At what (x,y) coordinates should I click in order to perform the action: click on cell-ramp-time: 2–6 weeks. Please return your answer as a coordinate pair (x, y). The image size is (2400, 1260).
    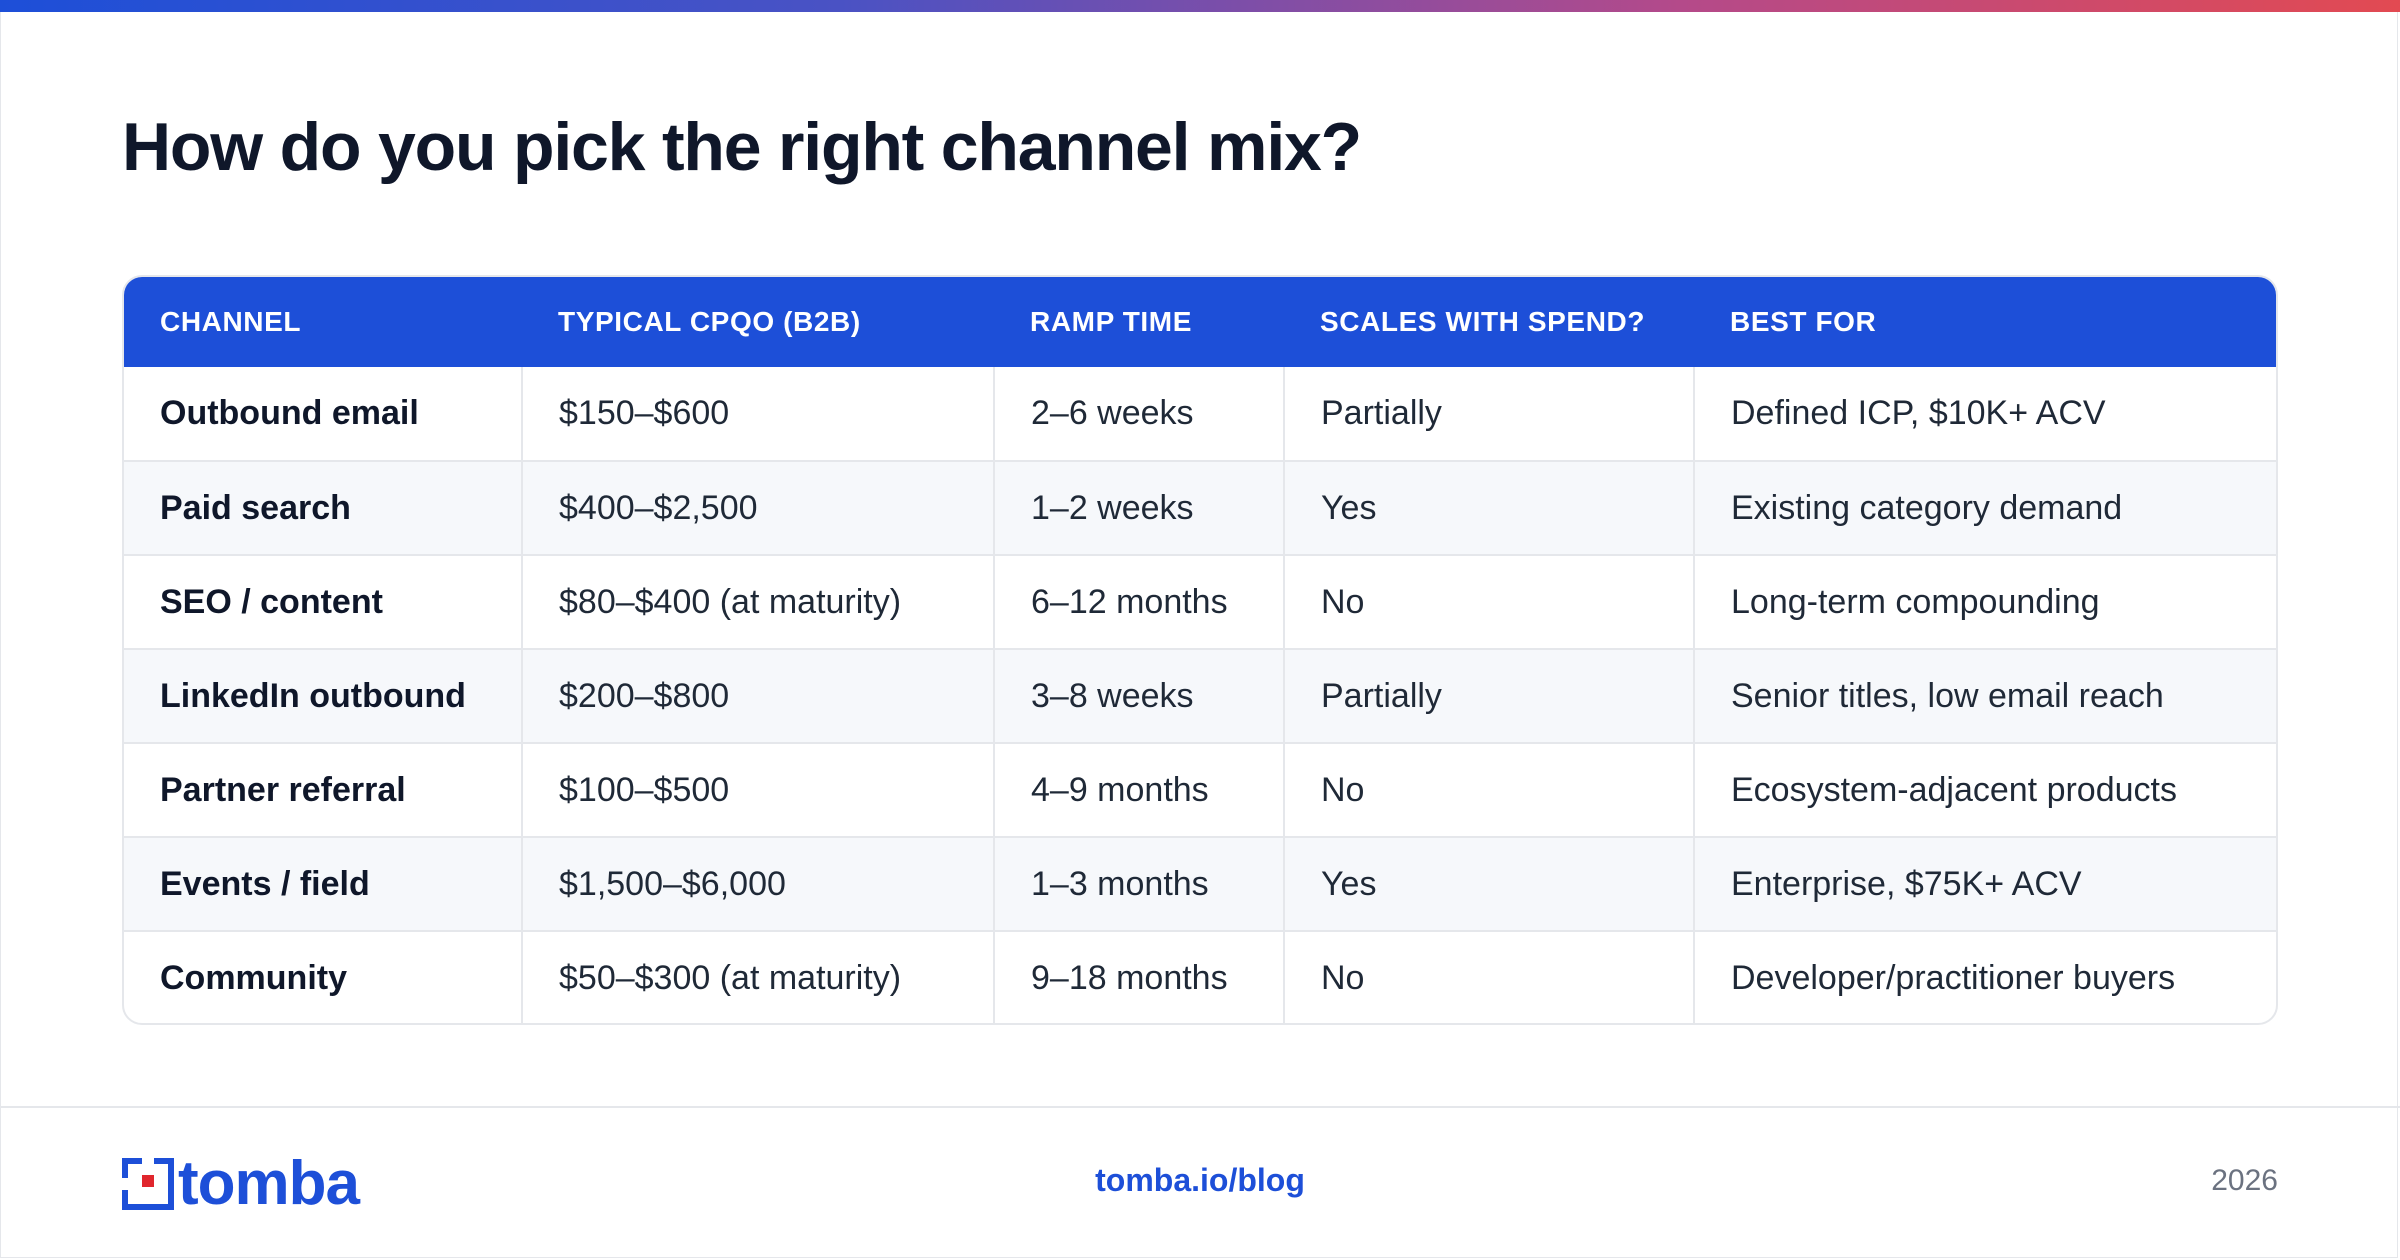
    Looking at the image, I should click on (1138, 414).